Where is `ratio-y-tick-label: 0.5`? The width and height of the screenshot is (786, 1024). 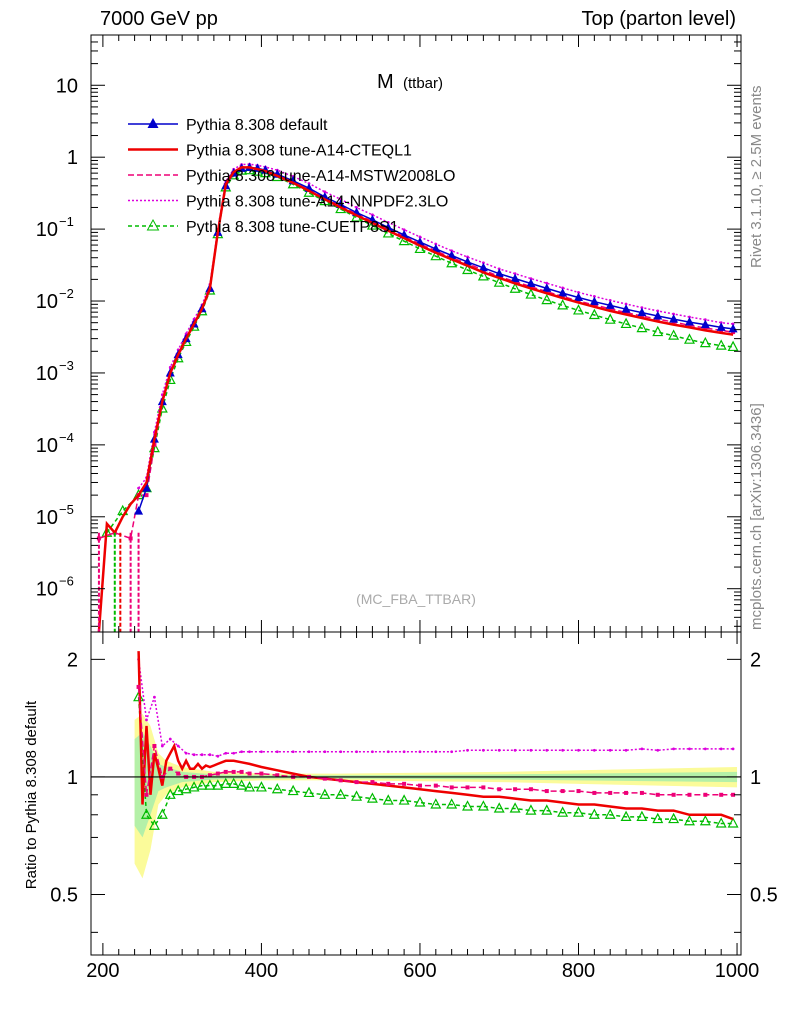
ratio-y-tick-label: 0.5 is located at coordinates (64, 896).